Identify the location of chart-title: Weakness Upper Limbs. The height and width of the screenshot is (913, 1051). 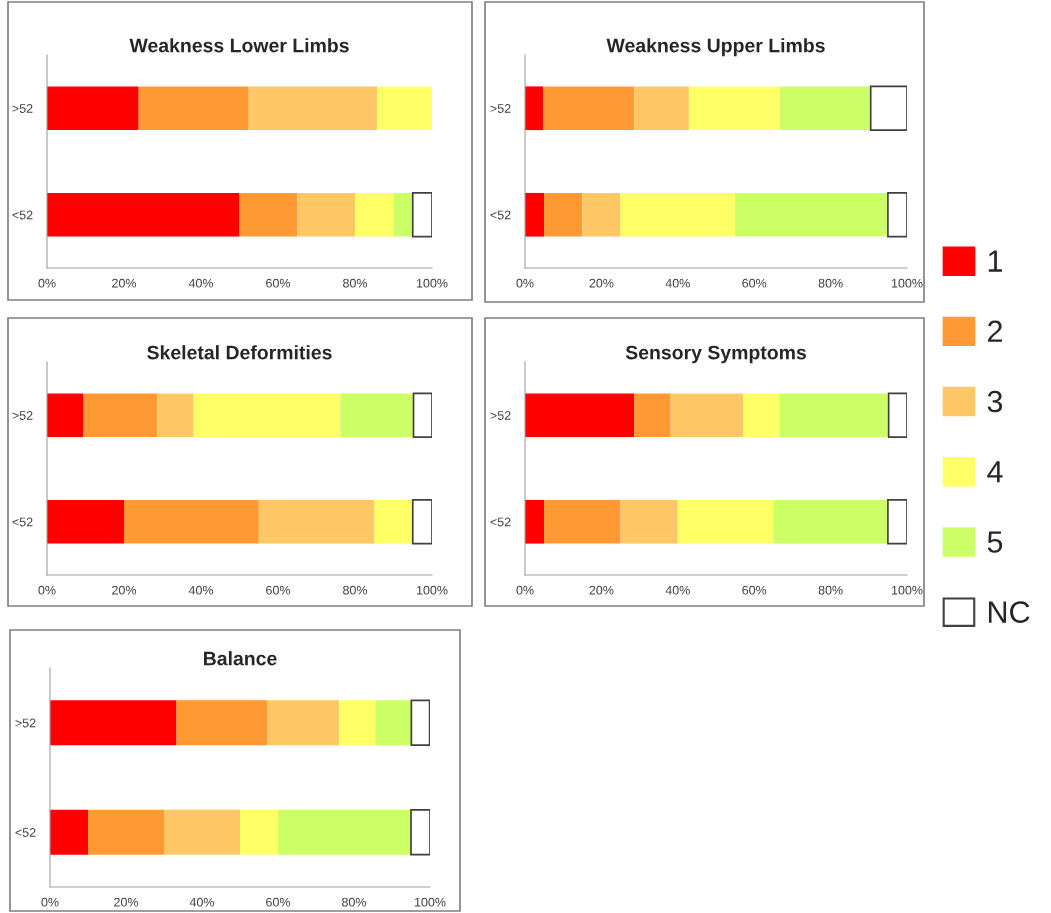
(715, 47).